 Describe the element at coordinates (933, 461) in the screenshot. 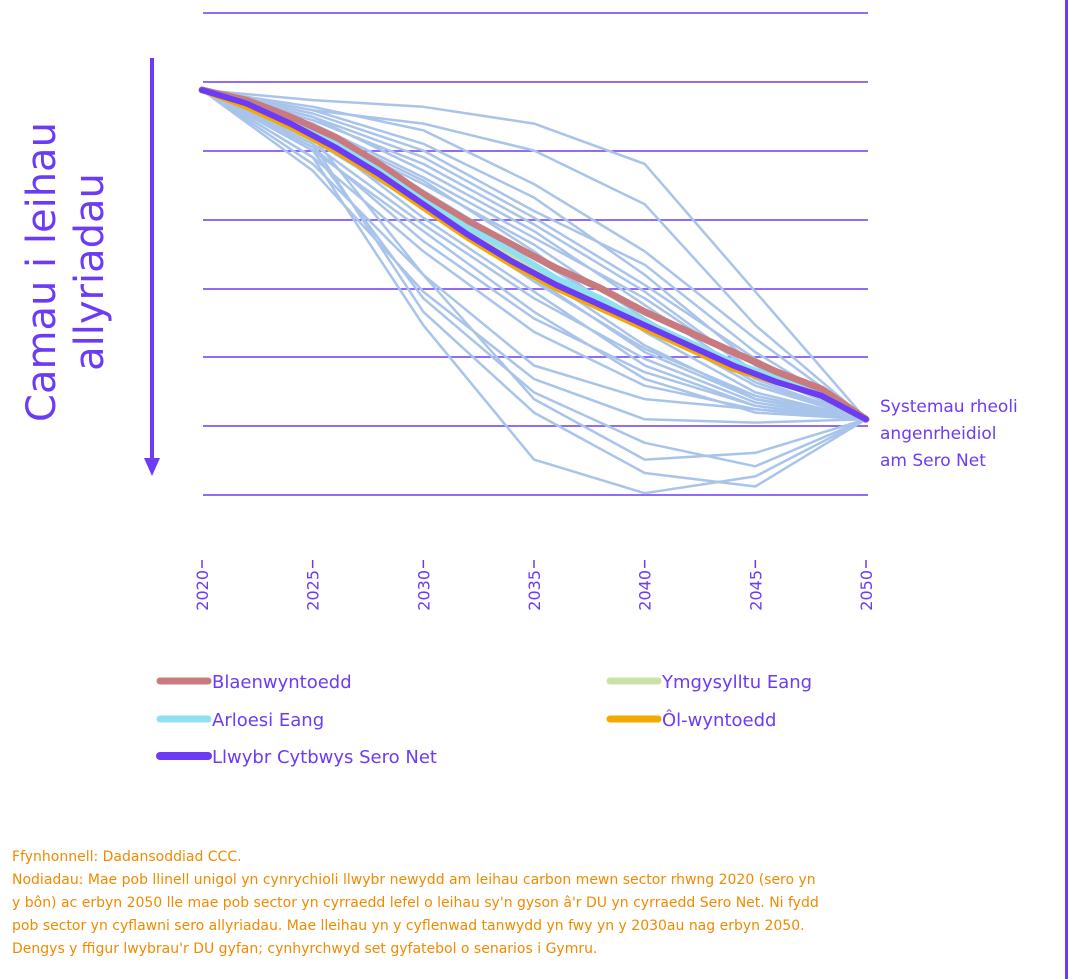

I see `end-label-line-3: am Sero Net` at that location.